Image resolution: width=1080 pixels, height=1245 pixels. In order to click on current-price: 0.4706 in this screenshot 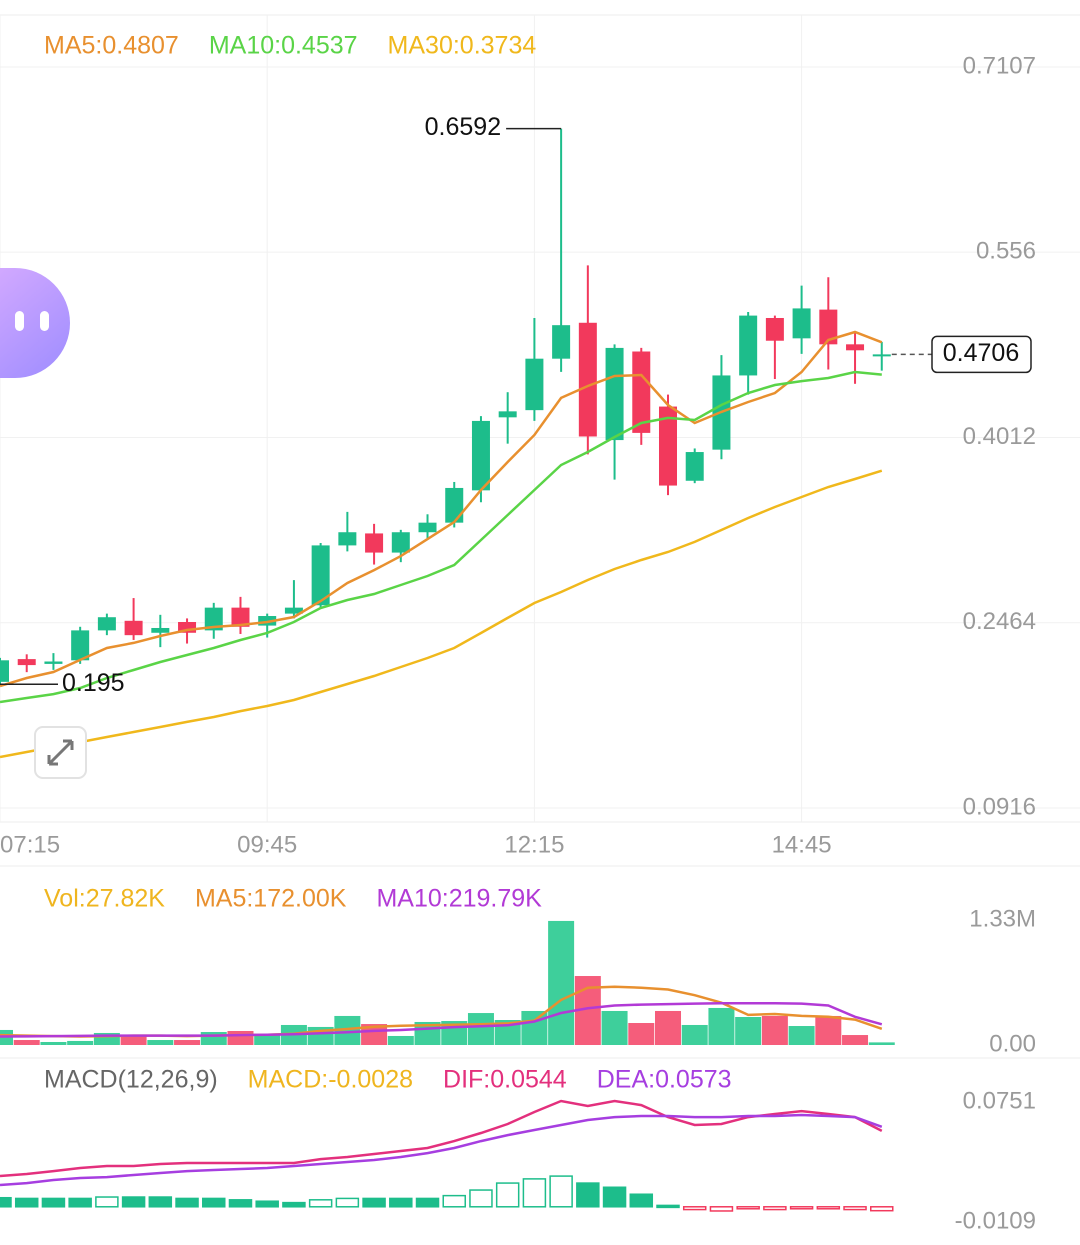, I will do `click(981, 353)`.